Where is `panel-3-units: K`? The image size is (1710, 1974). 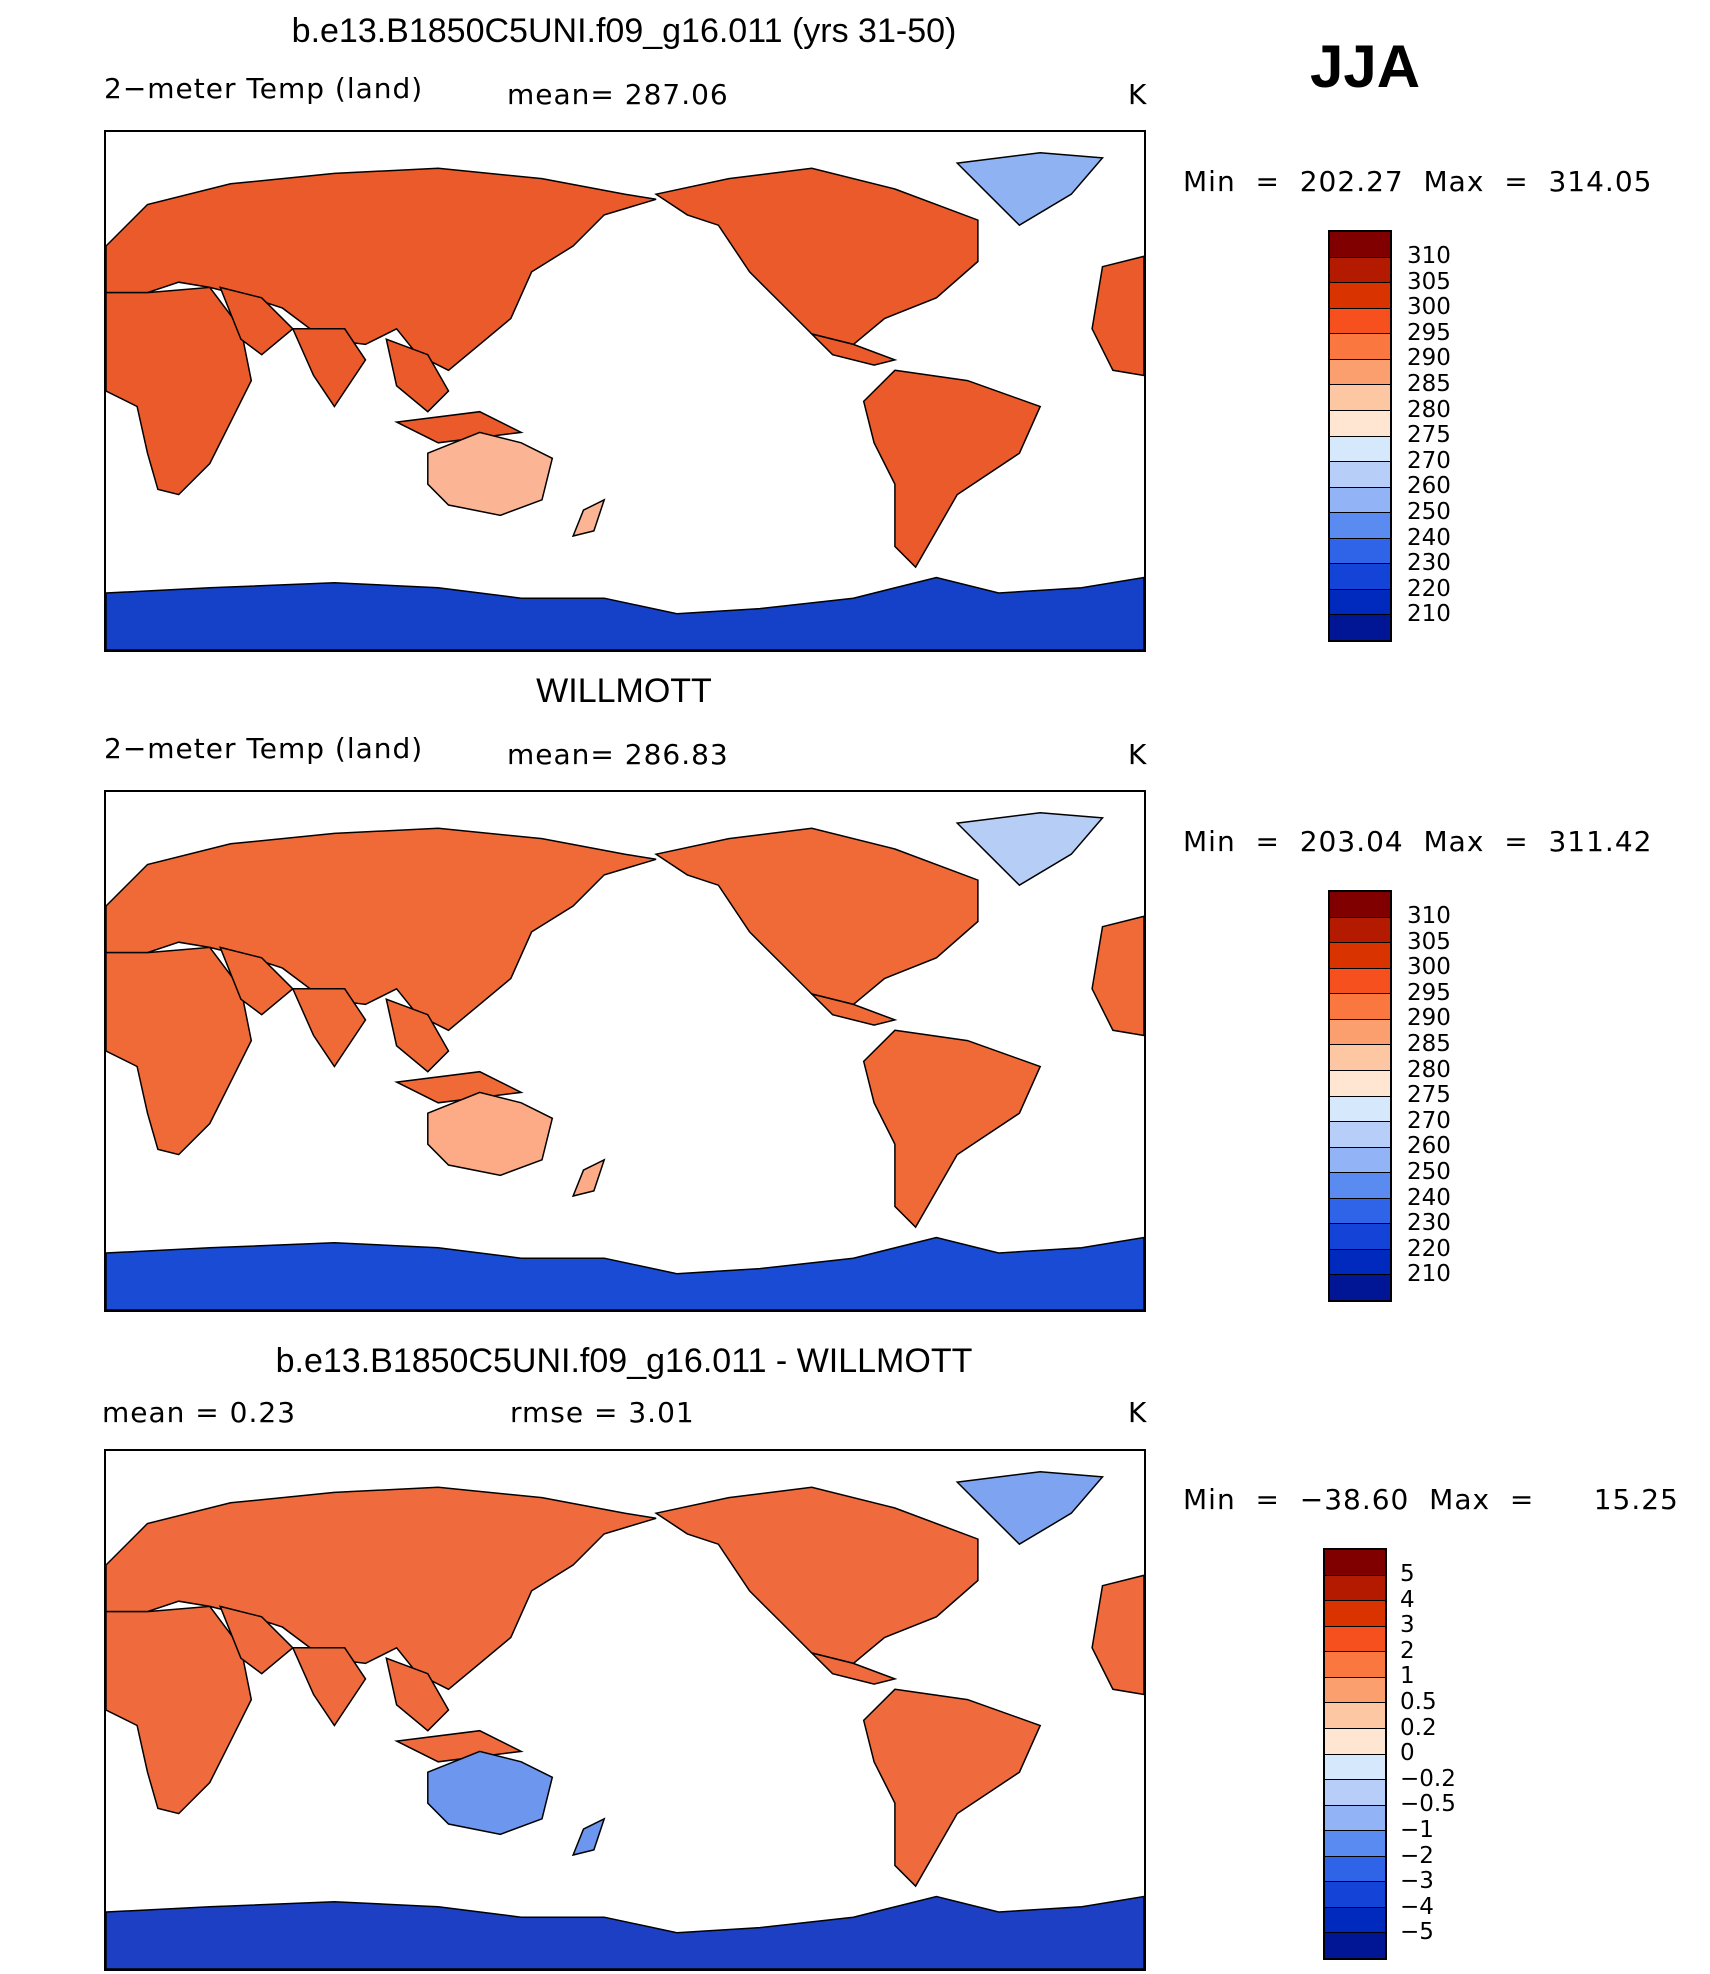 panel-3-units: K is located at coordinates (1138, 1412).